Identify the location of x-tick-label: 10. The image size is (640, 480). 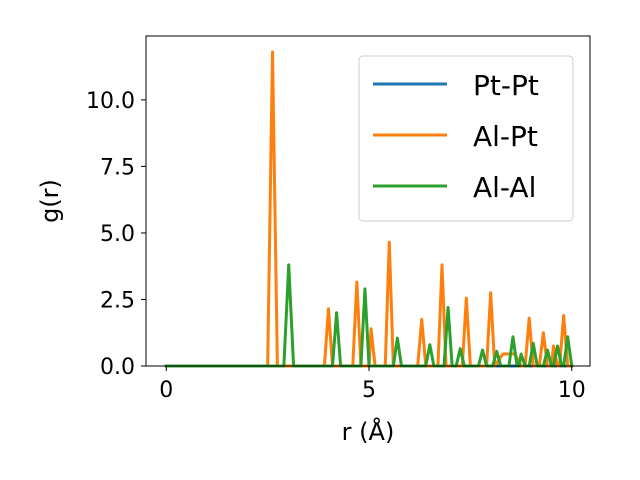
(572, 390).